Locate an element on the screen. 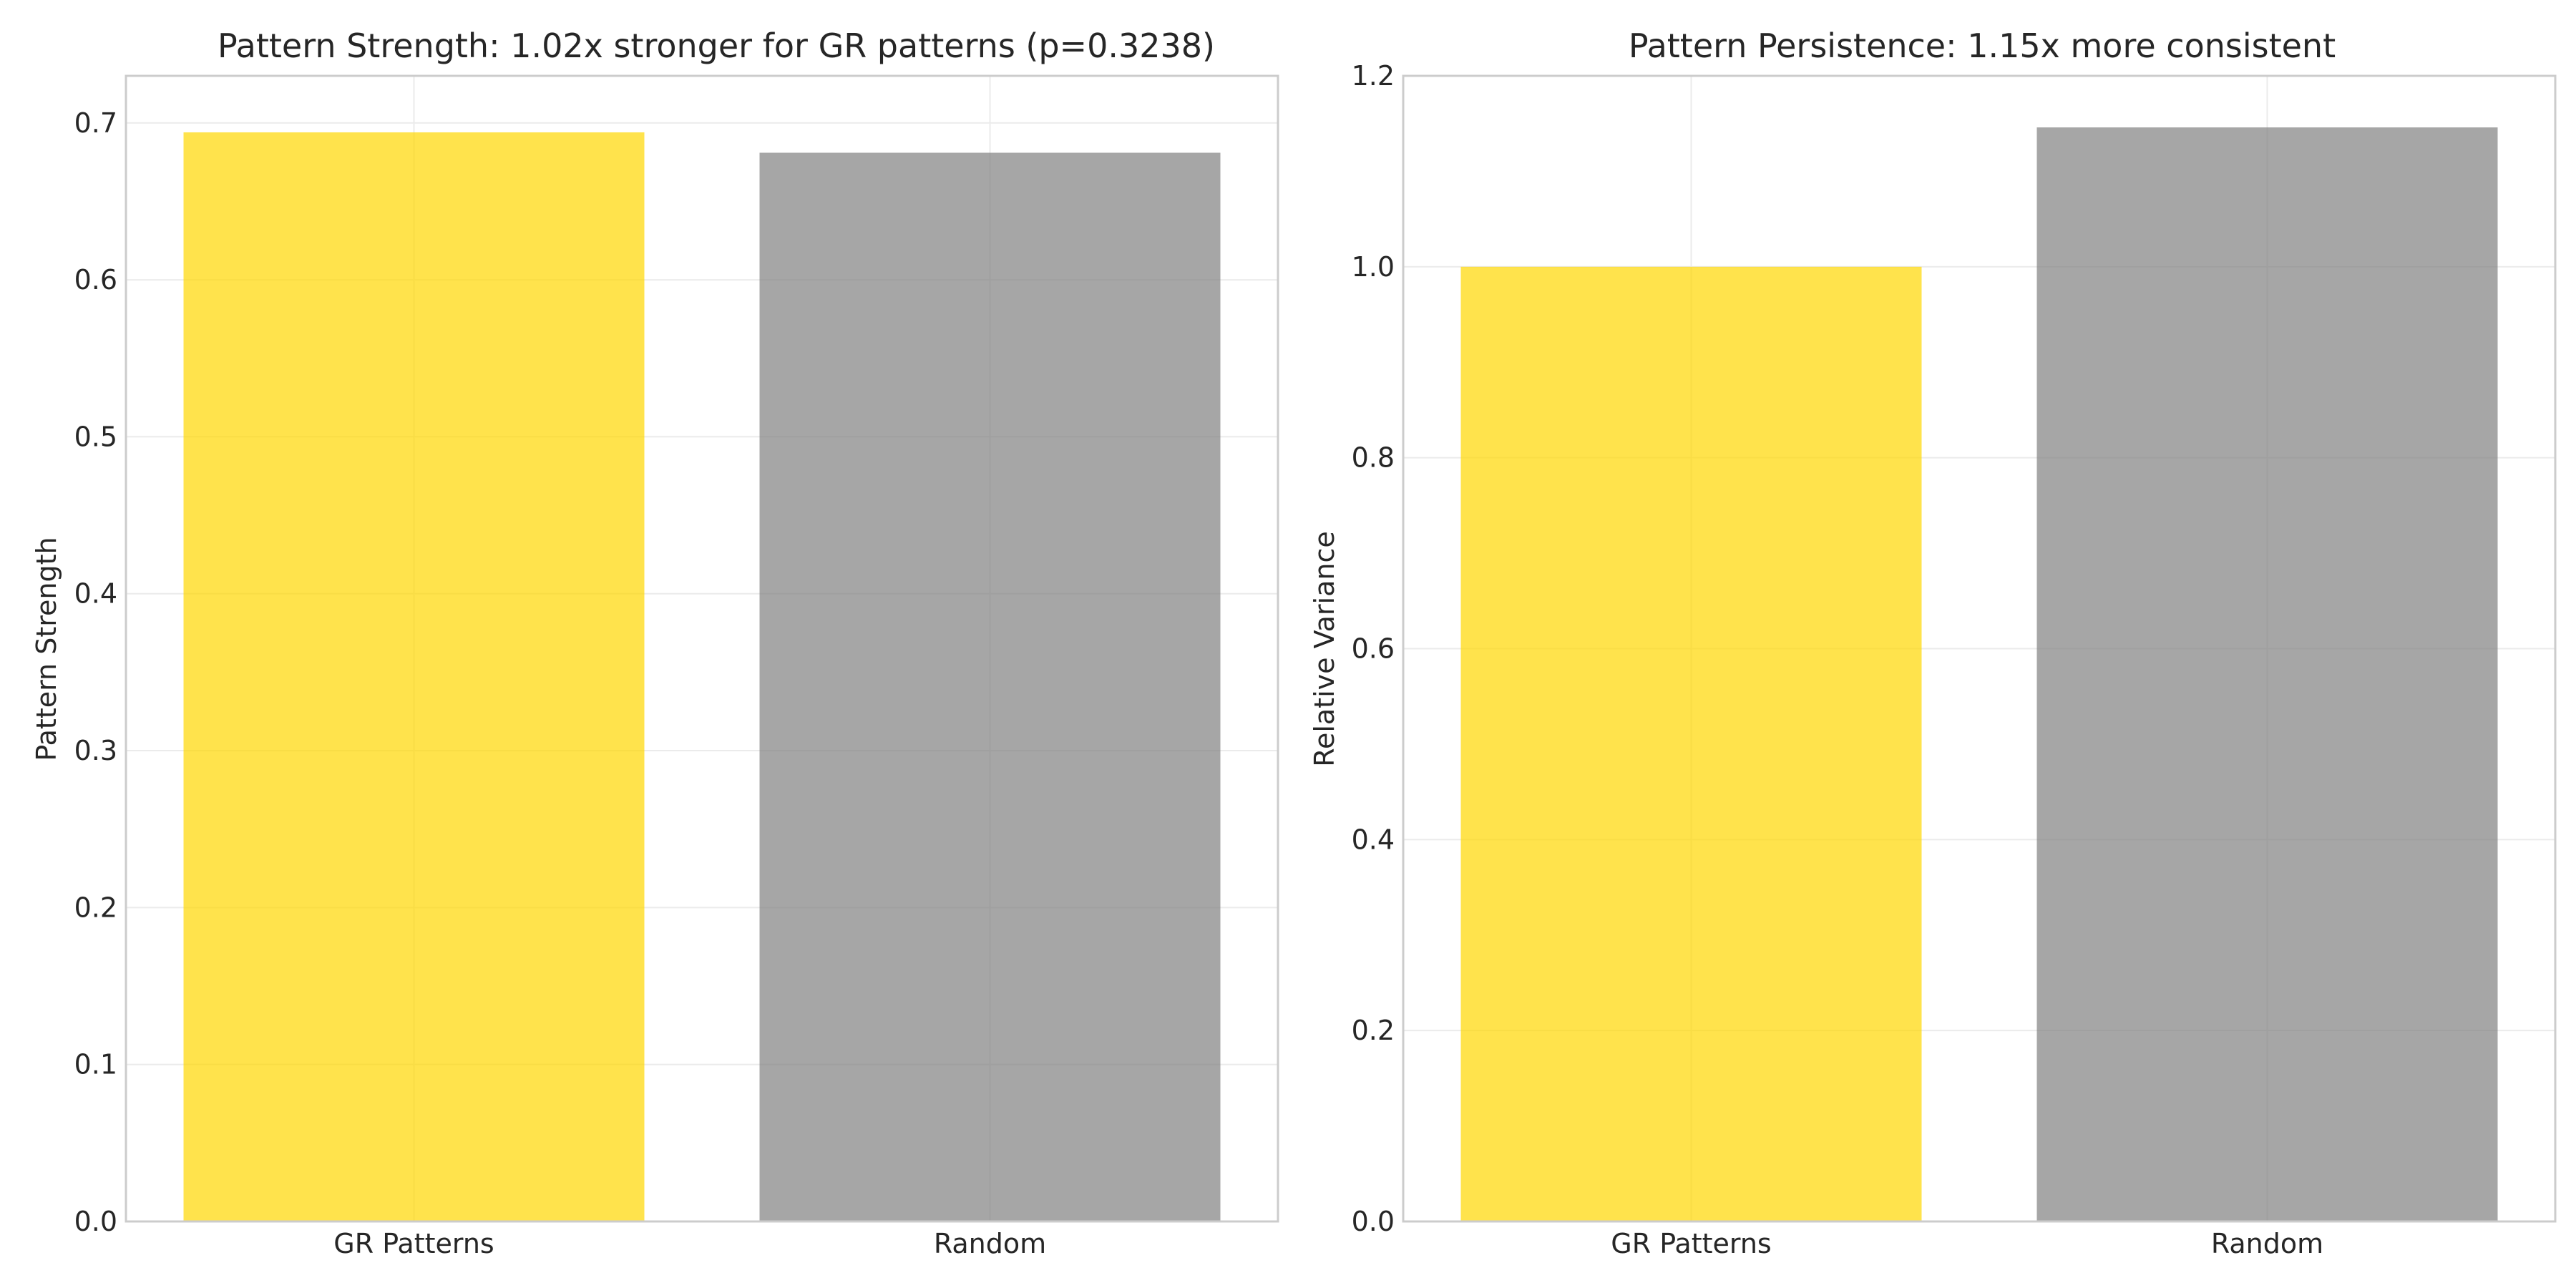 The width and height of the screenshot is (2576, 1288). bar-random is located at coordinates (990, 687).